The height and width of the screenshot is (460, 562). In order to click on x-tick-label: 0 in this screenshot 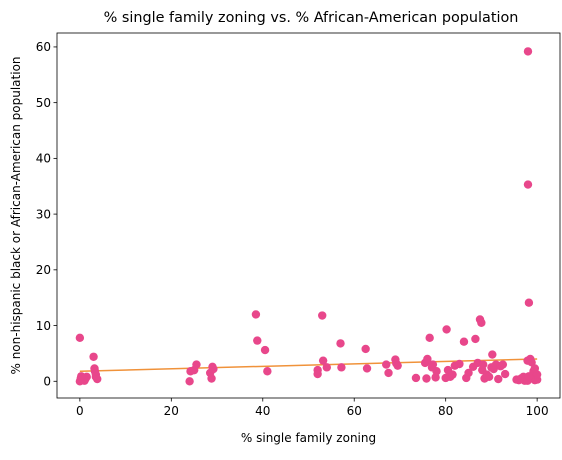, I will do `click(80, 411)`.